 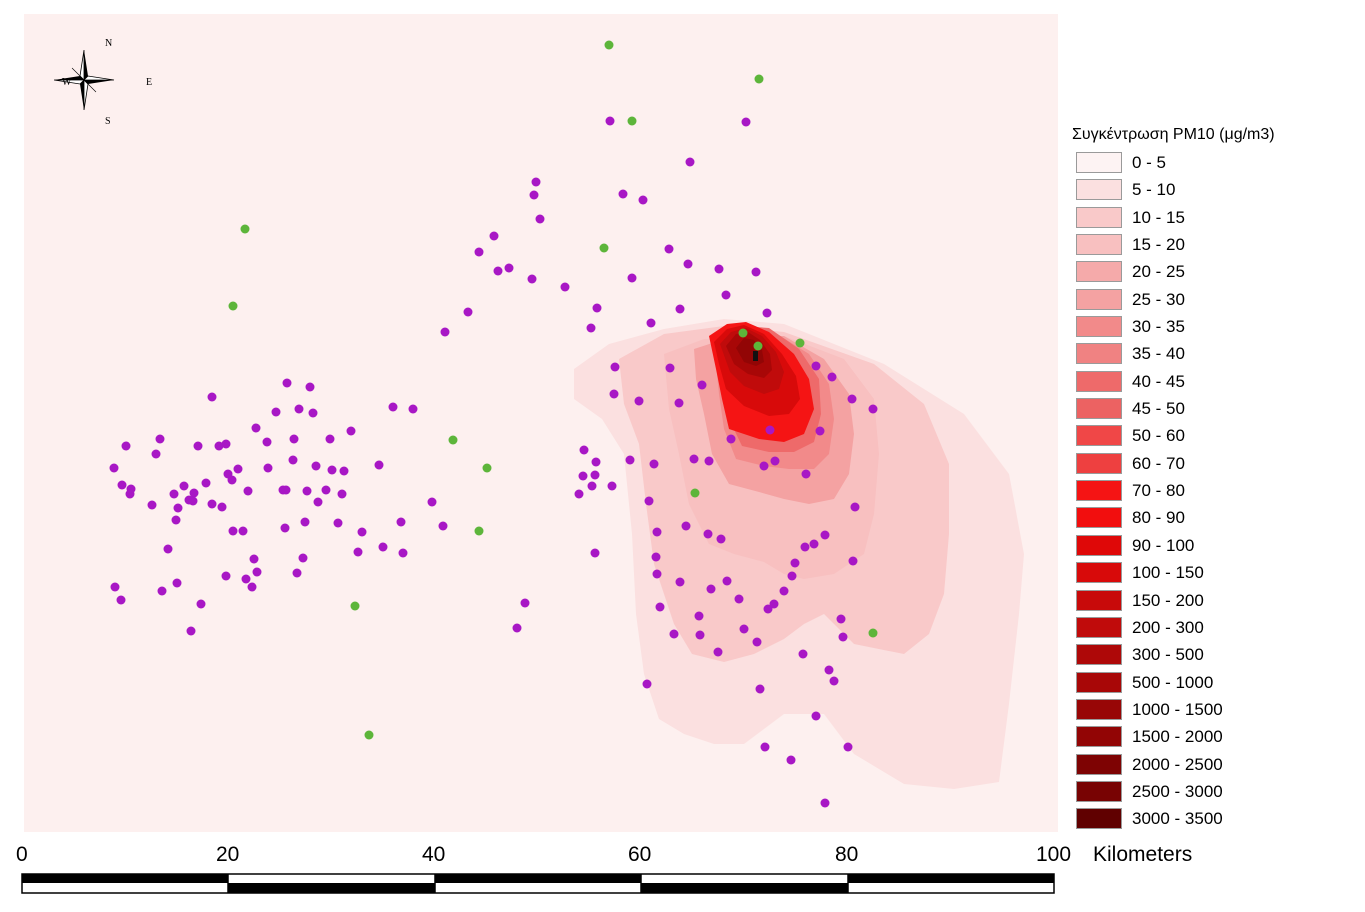 I want to click on compass-west-label: W, so click(x=67, y=82).